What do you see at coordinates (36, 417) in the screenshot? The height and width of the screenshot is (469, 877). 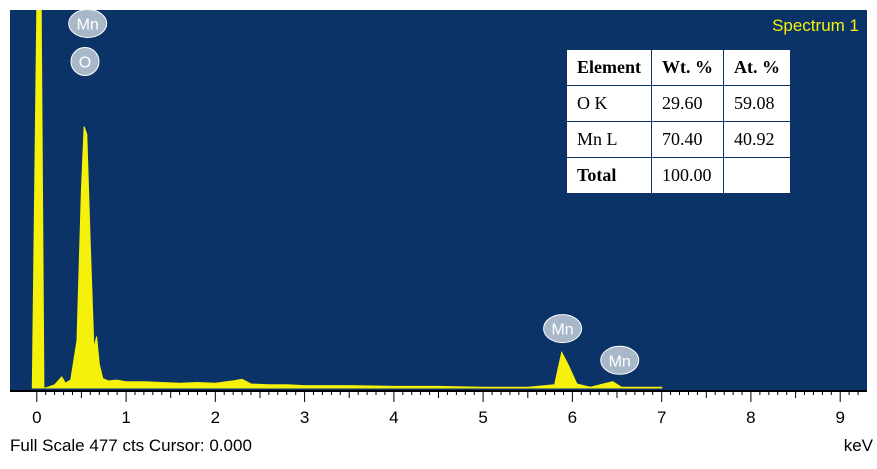 I see `x-tick-label: 0` at bounding box center [36, 417].